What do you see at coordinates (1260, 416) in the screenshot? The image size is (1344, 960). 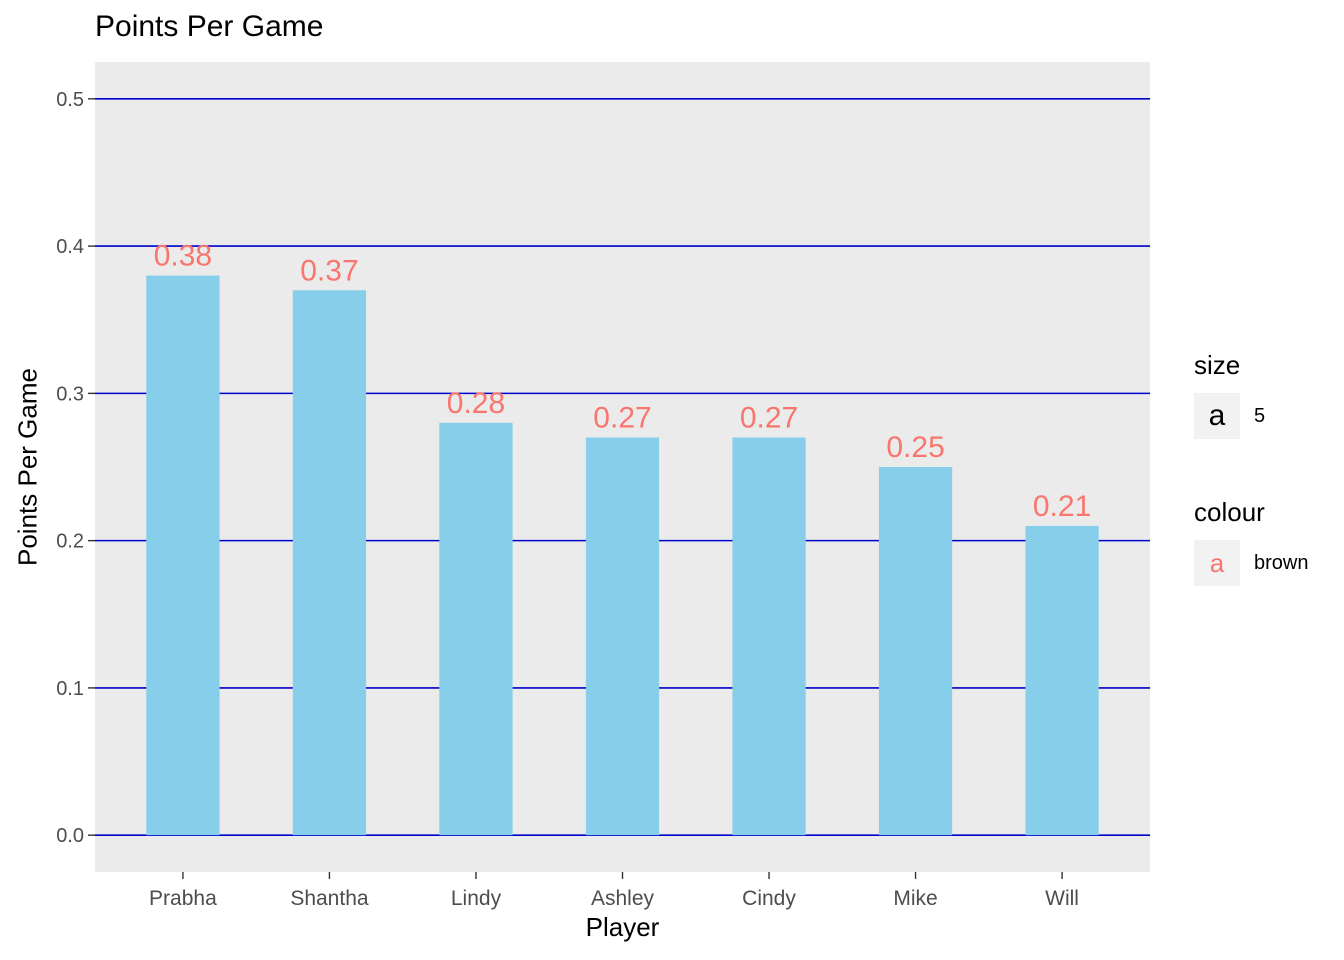 I see `legend-size-label: 5` at bounding box center [1260, 416].